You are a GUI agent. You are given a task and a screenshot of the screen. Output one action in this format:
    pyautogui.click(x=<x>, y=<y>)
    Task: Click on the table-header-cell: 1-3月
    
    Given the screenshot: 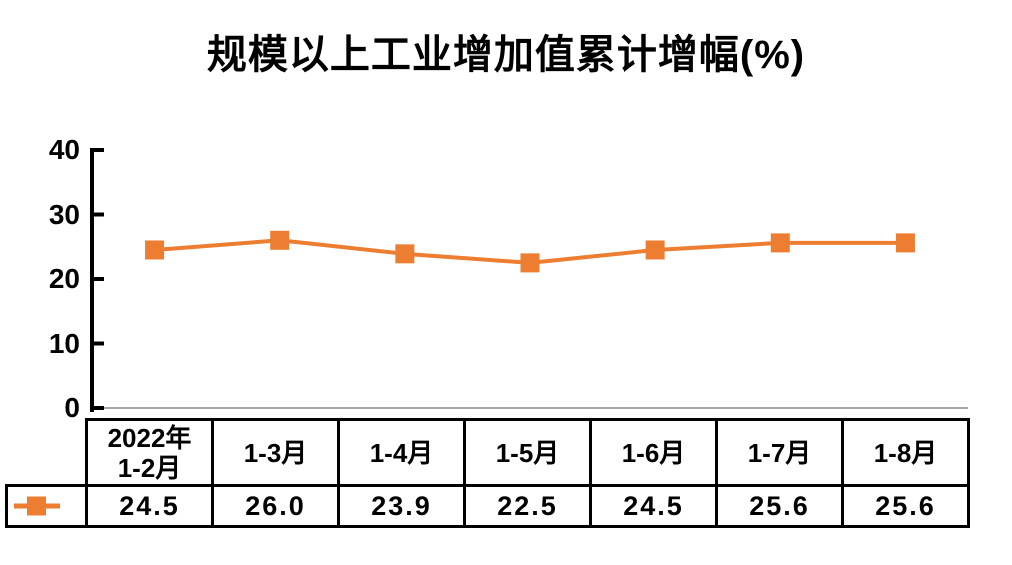 What is the action you would take?
    pyautogui.click(x=275, y=452)
    